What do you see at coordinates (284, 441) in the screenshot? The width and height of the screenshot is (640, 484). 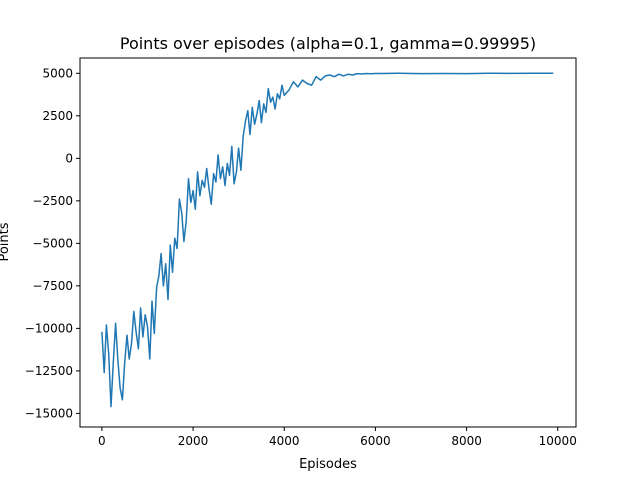 I see `x-tick-label: 4000` at bounding box center [284, 441].